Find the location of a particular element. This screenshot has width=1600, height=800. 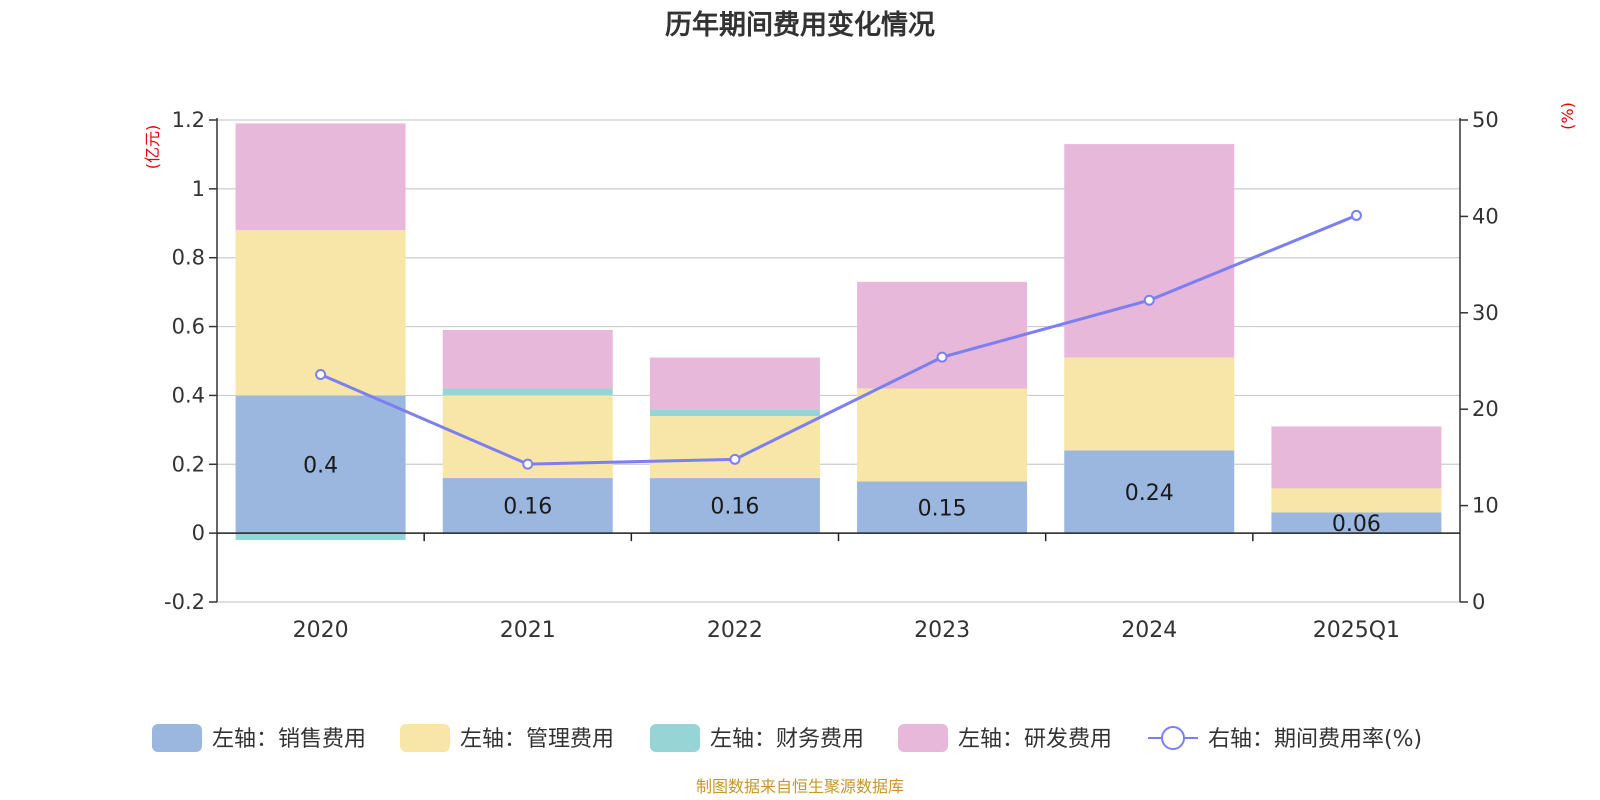

data-label-2021: 0.16 is located at coordinates (527, 507).